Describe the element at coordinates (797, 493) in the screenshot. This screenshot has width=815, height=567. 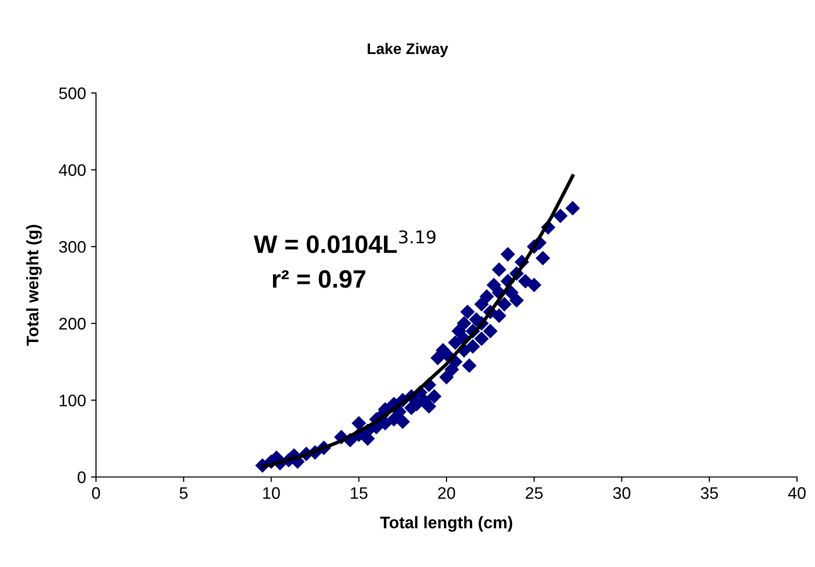
I see `x-tick-label: 40` at that location.